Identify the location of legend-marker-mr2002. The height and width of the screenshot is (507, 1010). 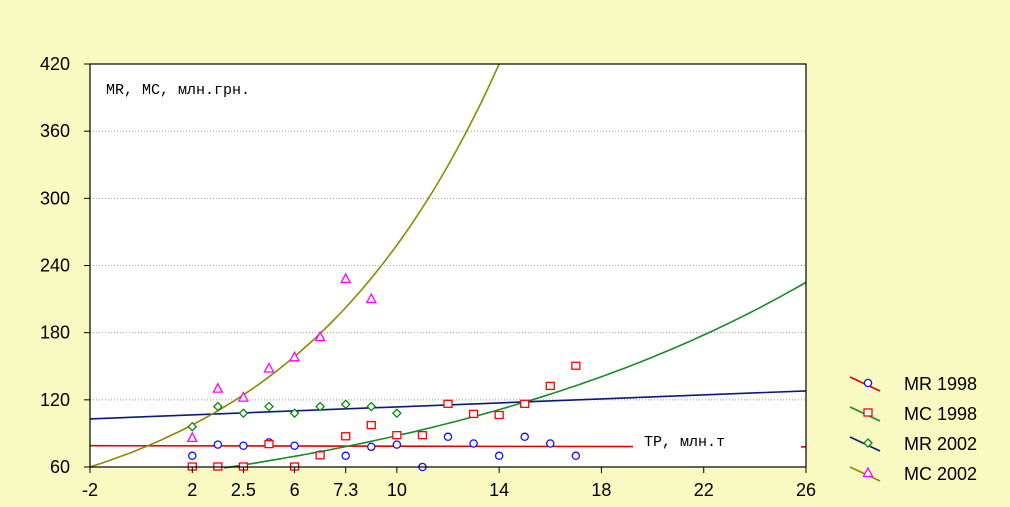
(868, 443).